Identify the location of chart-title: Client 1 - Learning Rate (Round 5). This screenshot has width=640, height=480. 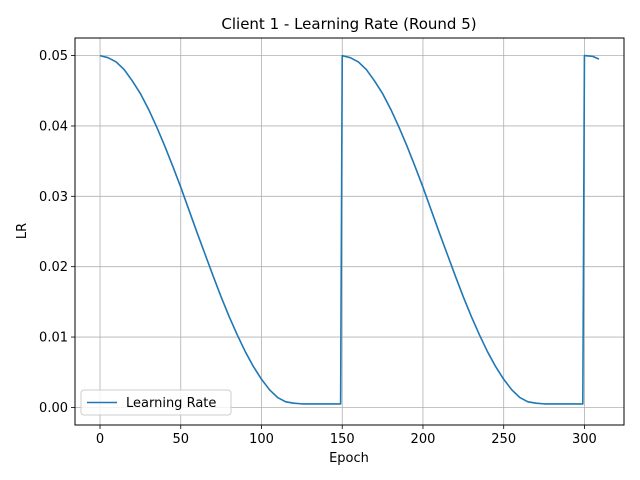
(348, 24).